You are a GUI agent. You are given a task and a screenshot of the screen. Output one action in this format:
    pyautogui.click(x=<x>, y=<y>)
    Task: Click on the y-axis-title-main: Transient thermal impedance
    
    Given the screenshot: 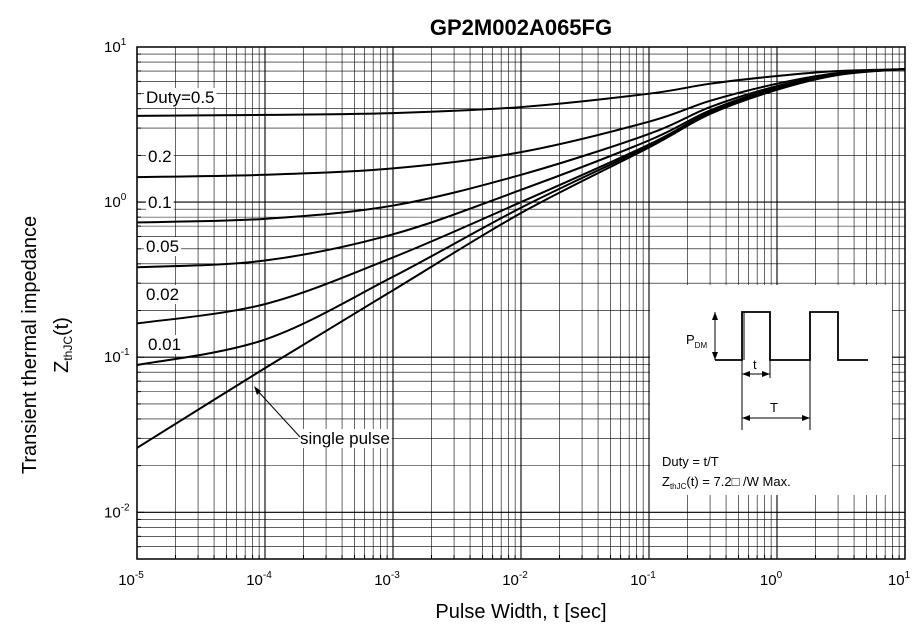 What is the action you would take?
    pyautogui.click(x=30, y=345)
    